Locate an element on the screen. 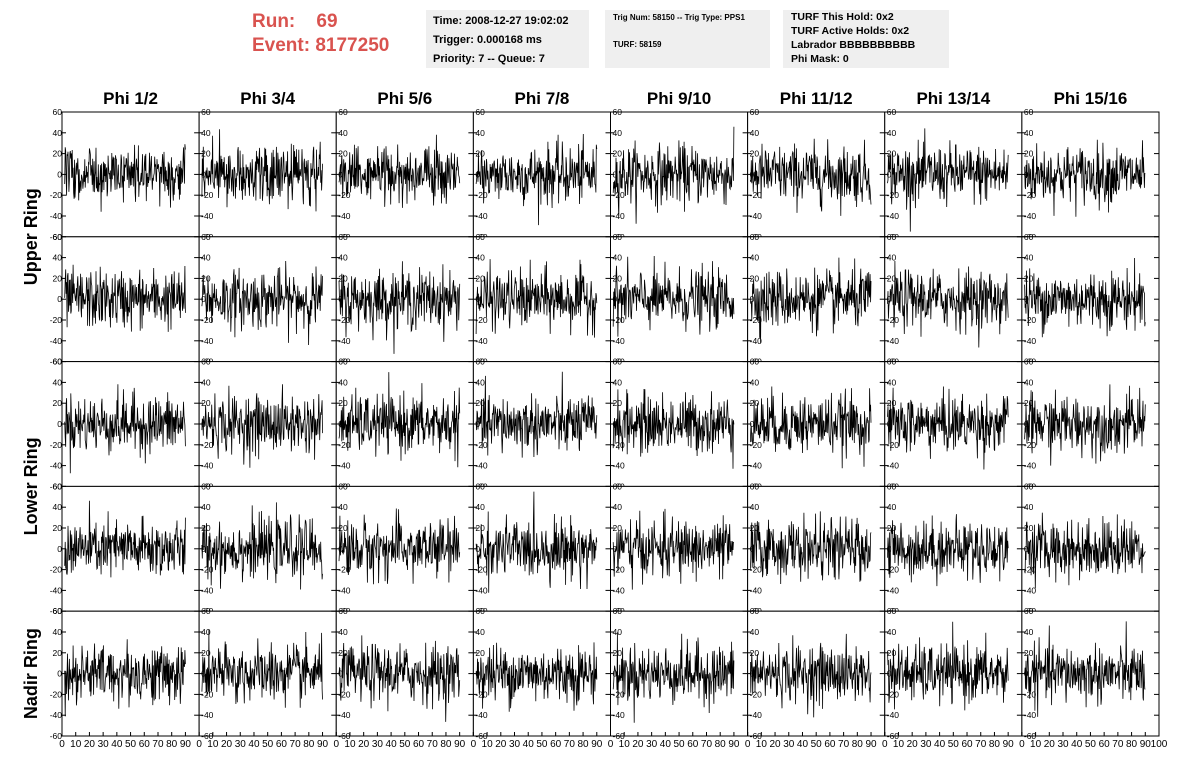  trig-num-text: Trig Num: 58150 -- Trig Type: PPS1 is located at coordinates (679, 17).